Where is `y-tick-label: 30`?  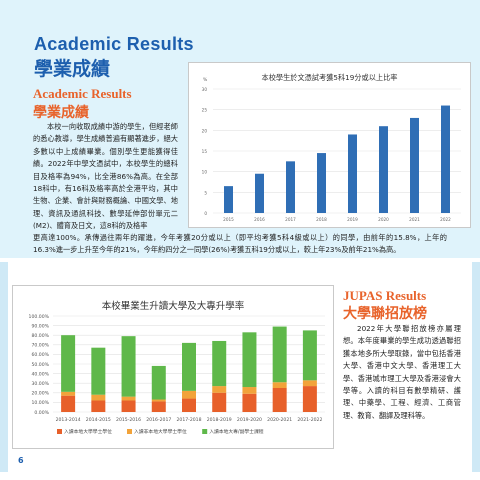 y-tick-label: 30 is located at coordinates (205, 89).